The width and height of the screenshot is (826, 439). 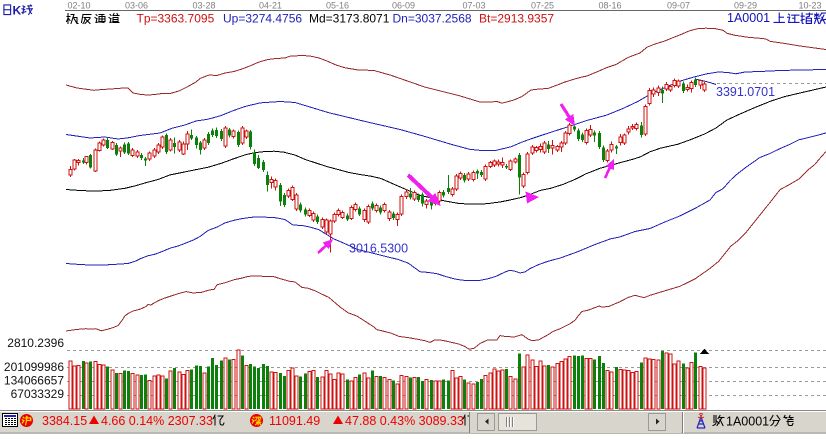 I want to click on svg-text: 67033329, so click(x=38, y=394).